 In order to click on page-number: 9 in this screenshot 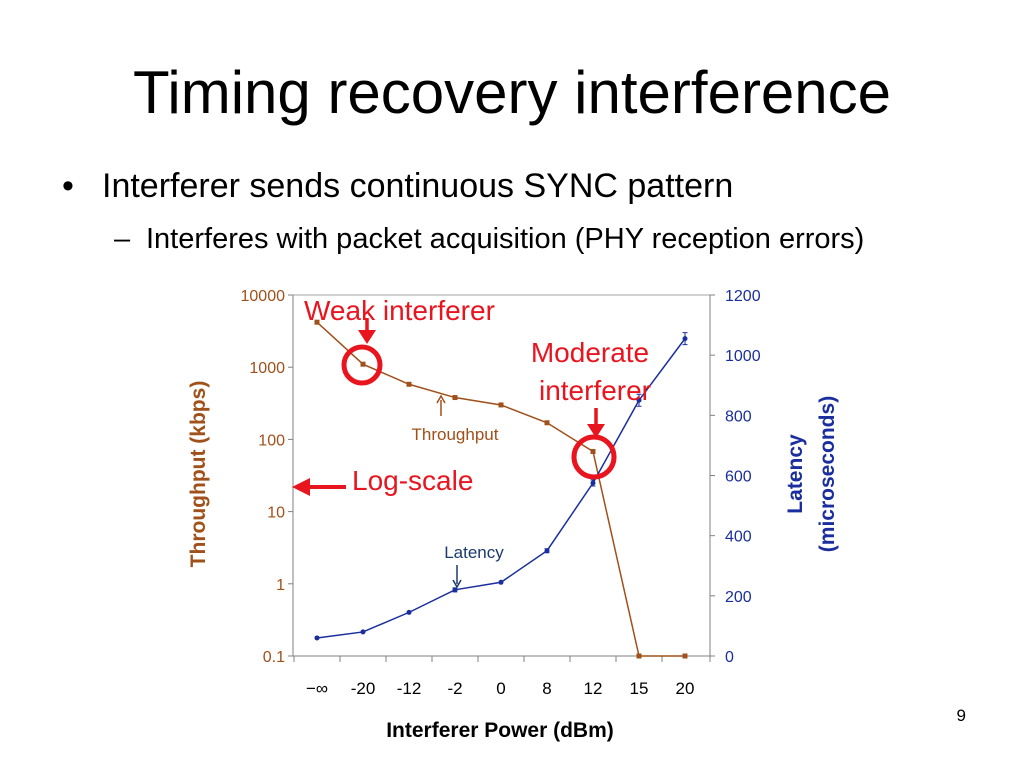, I will do `click(961, 715)`.